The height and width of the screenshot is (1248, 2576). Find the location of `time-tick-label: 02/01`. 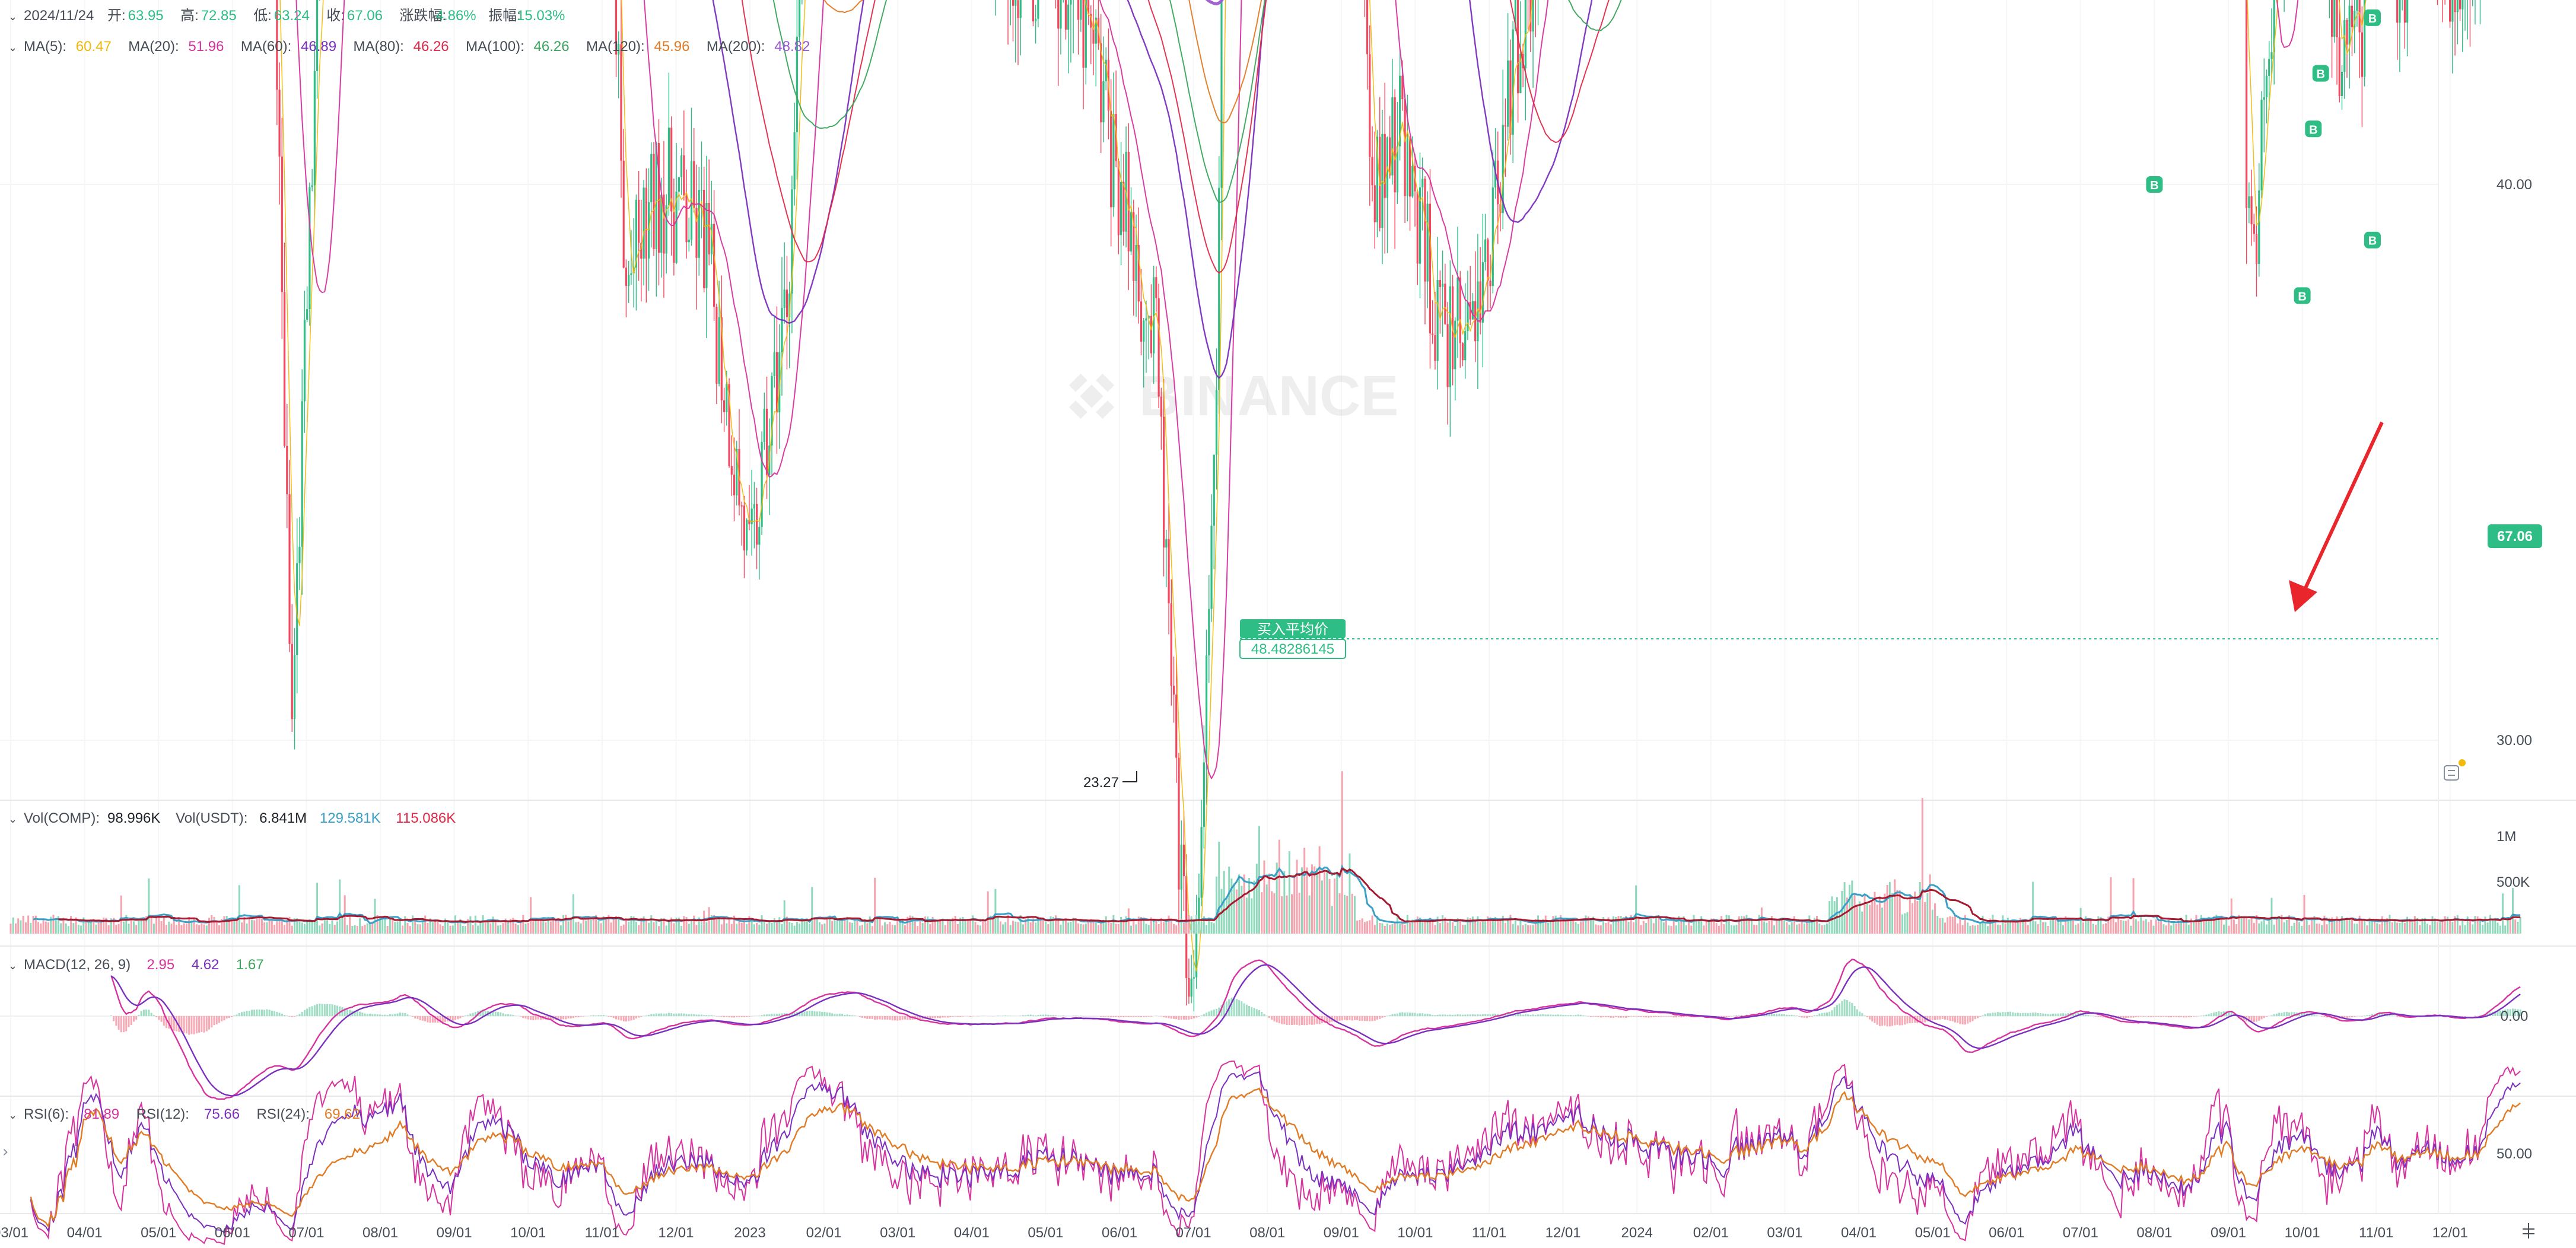

time-tick-label: 02/01 is located at coordinates (1711, 1233).